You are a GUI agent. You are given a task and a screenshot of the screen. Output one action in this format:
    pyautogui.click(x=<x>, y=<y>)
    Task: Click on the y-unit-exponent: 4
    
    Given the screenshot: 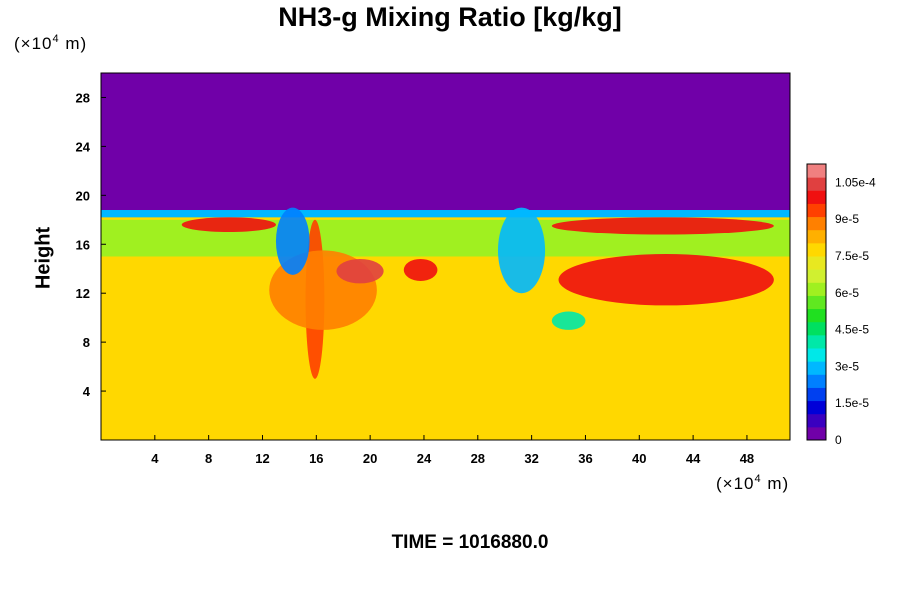 What is the action you would take?
    pyautogui.click(x=56, y=39)
    